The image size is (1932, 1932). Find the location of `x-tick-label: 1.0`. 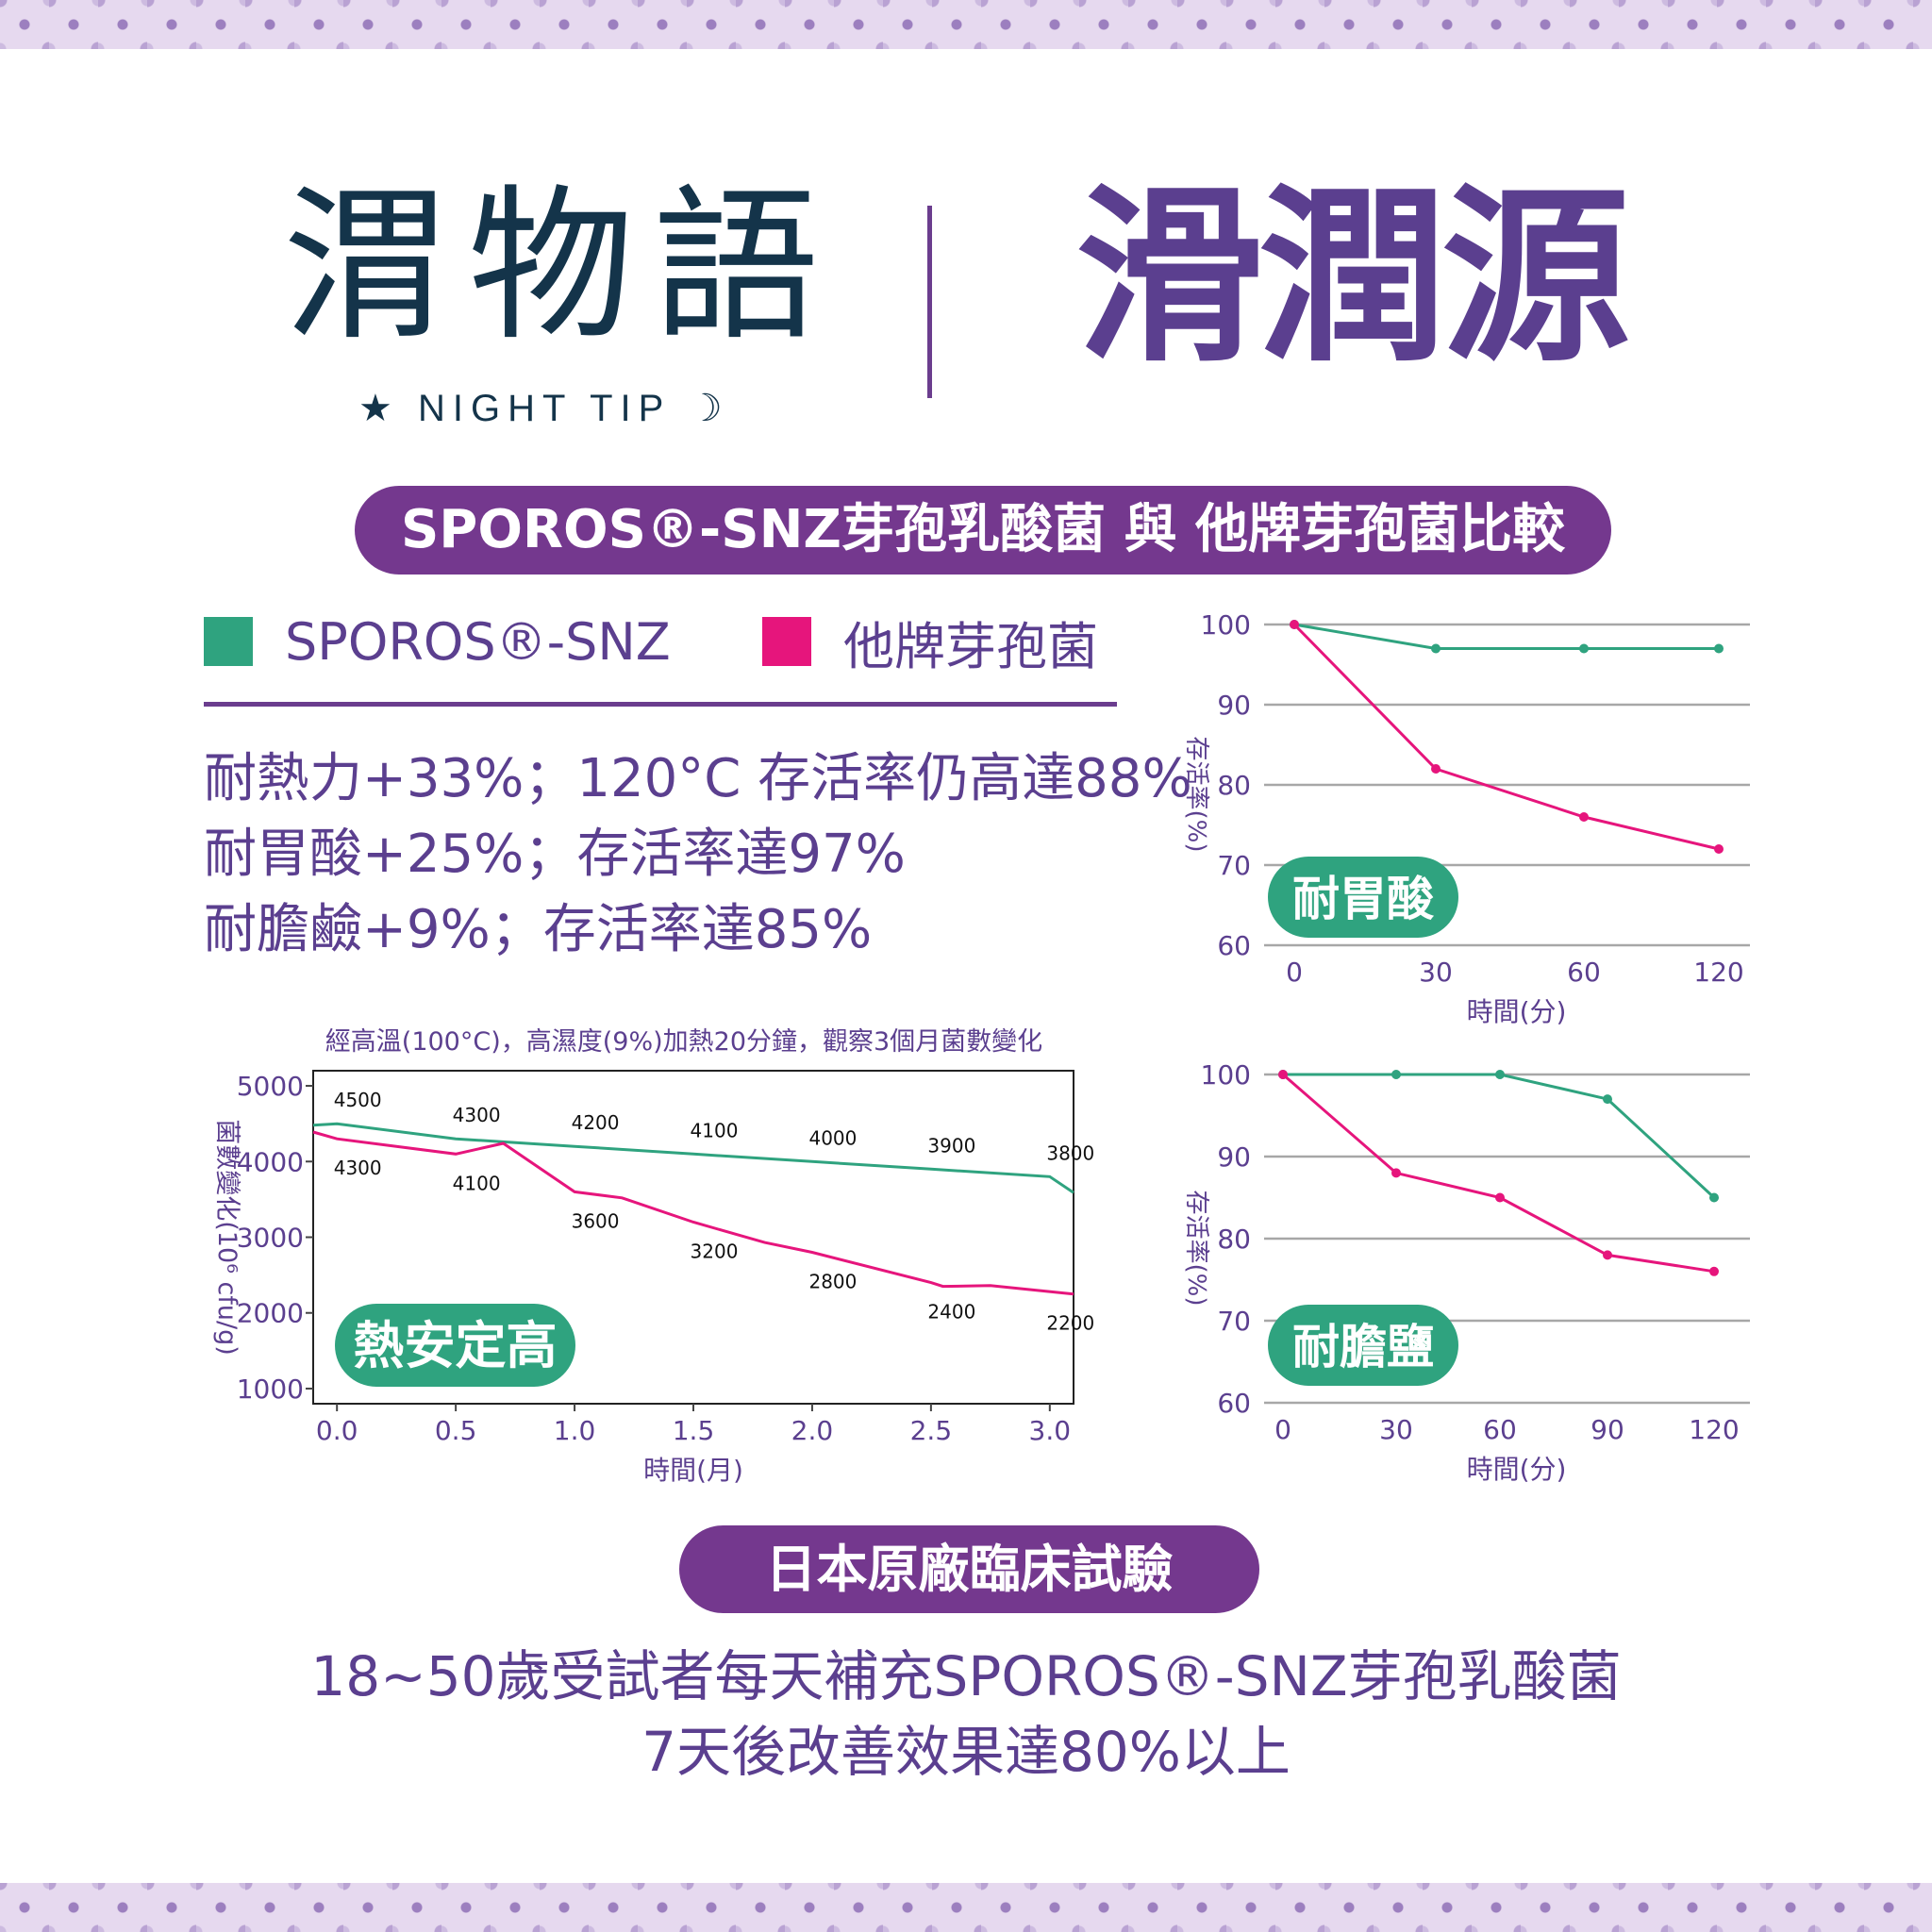

x-tick-label: 1.0 is located at coordinates (575, 1430).